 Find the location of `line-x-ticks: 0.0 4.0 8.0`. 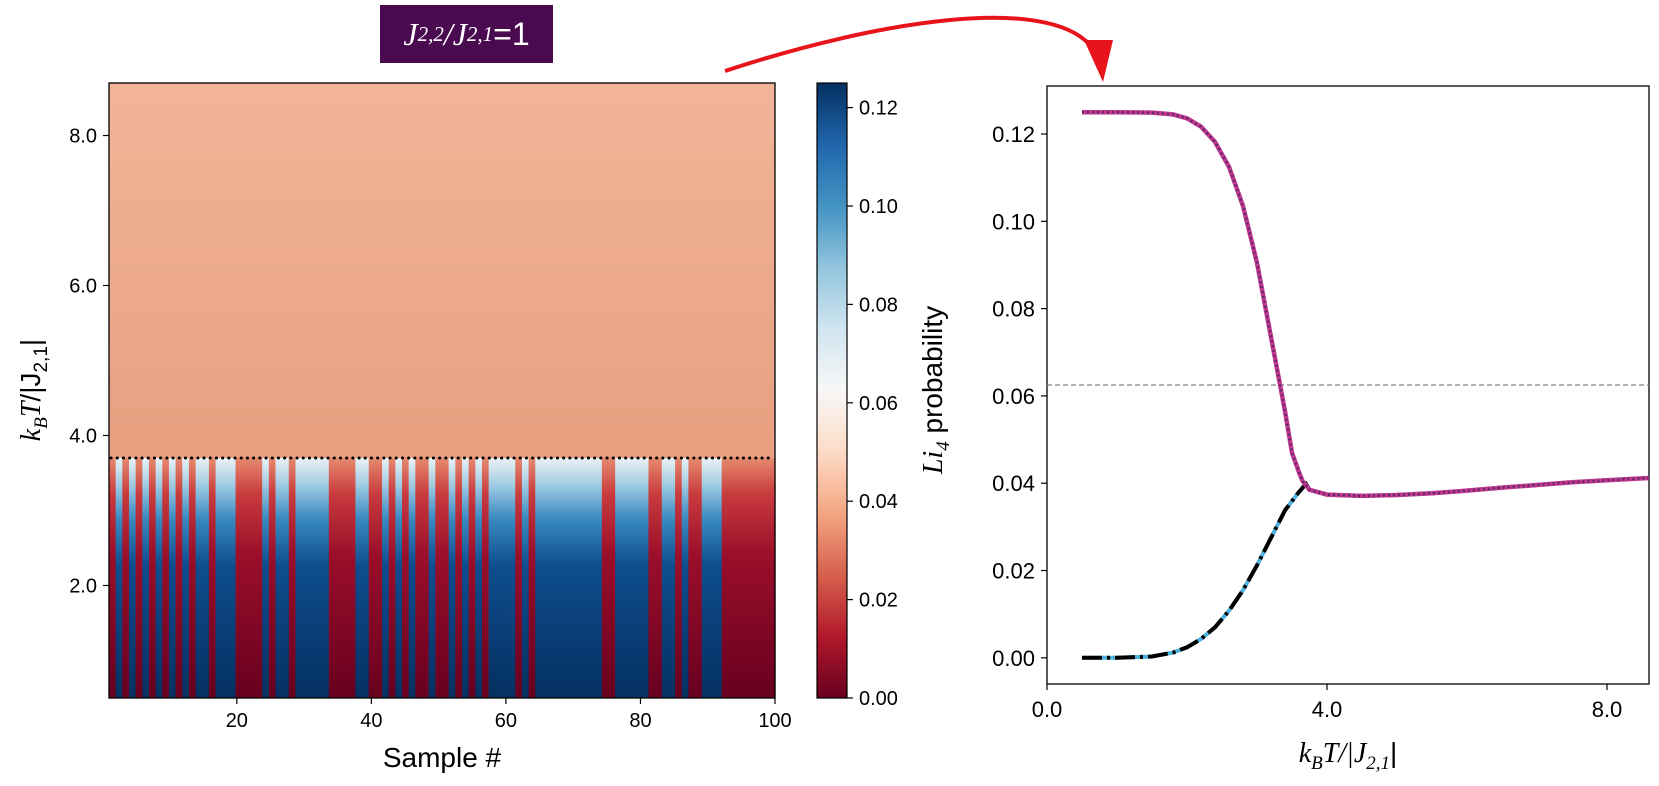

line-x-ticks: 0.0 4.0 8.0 is located at coordinates (1327, 703).